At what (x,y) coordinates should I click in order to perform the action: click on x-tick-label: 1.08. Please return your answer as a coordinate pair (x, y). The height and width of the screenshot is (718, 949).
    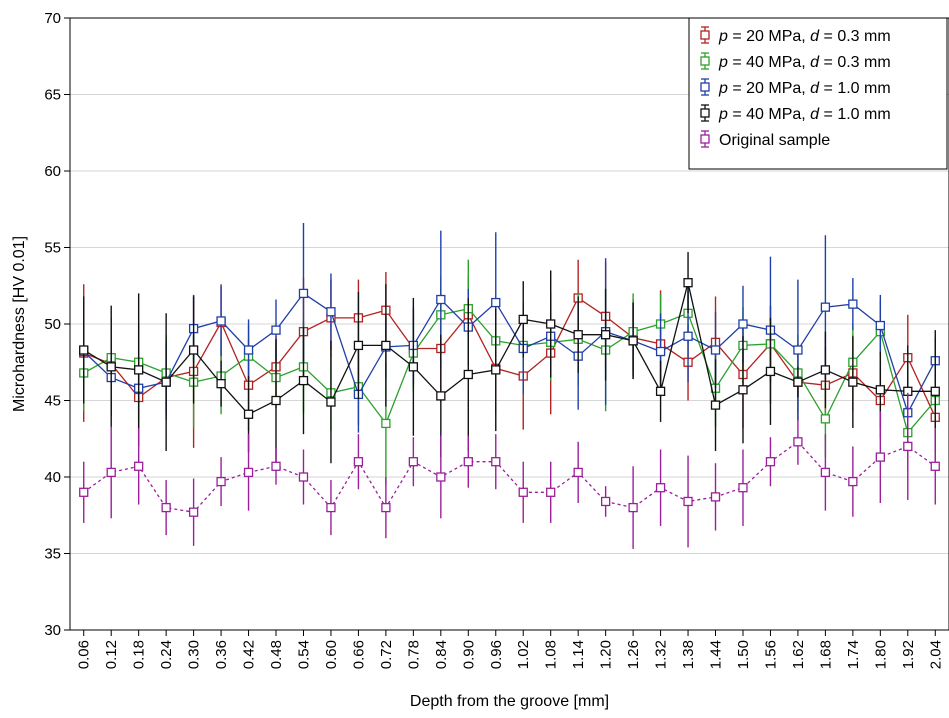
    Looking at the image, I should click on (551, 654).